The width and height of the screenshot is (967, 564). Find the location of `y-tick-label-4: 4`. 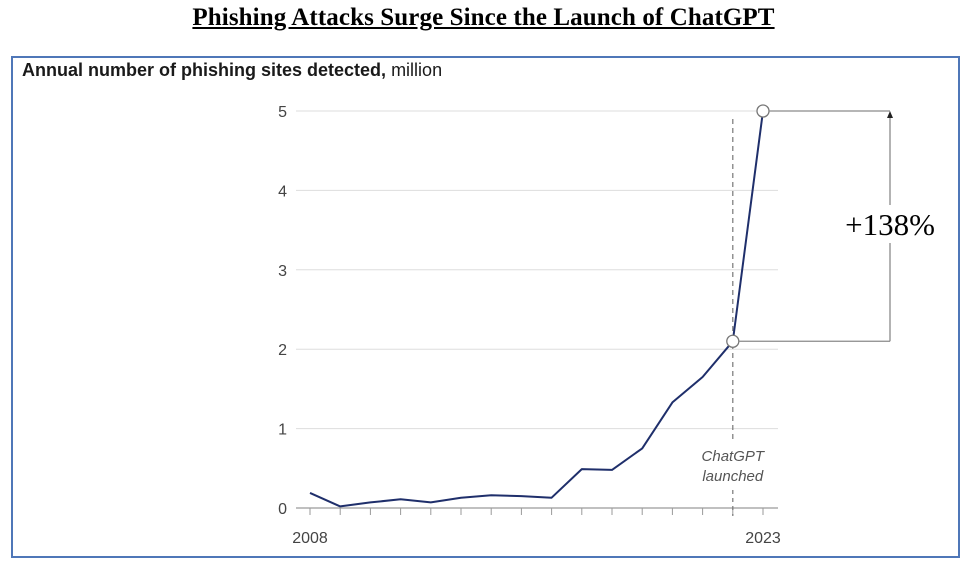

y-tick-label-4: 4 is located at coordinates (282, 191).